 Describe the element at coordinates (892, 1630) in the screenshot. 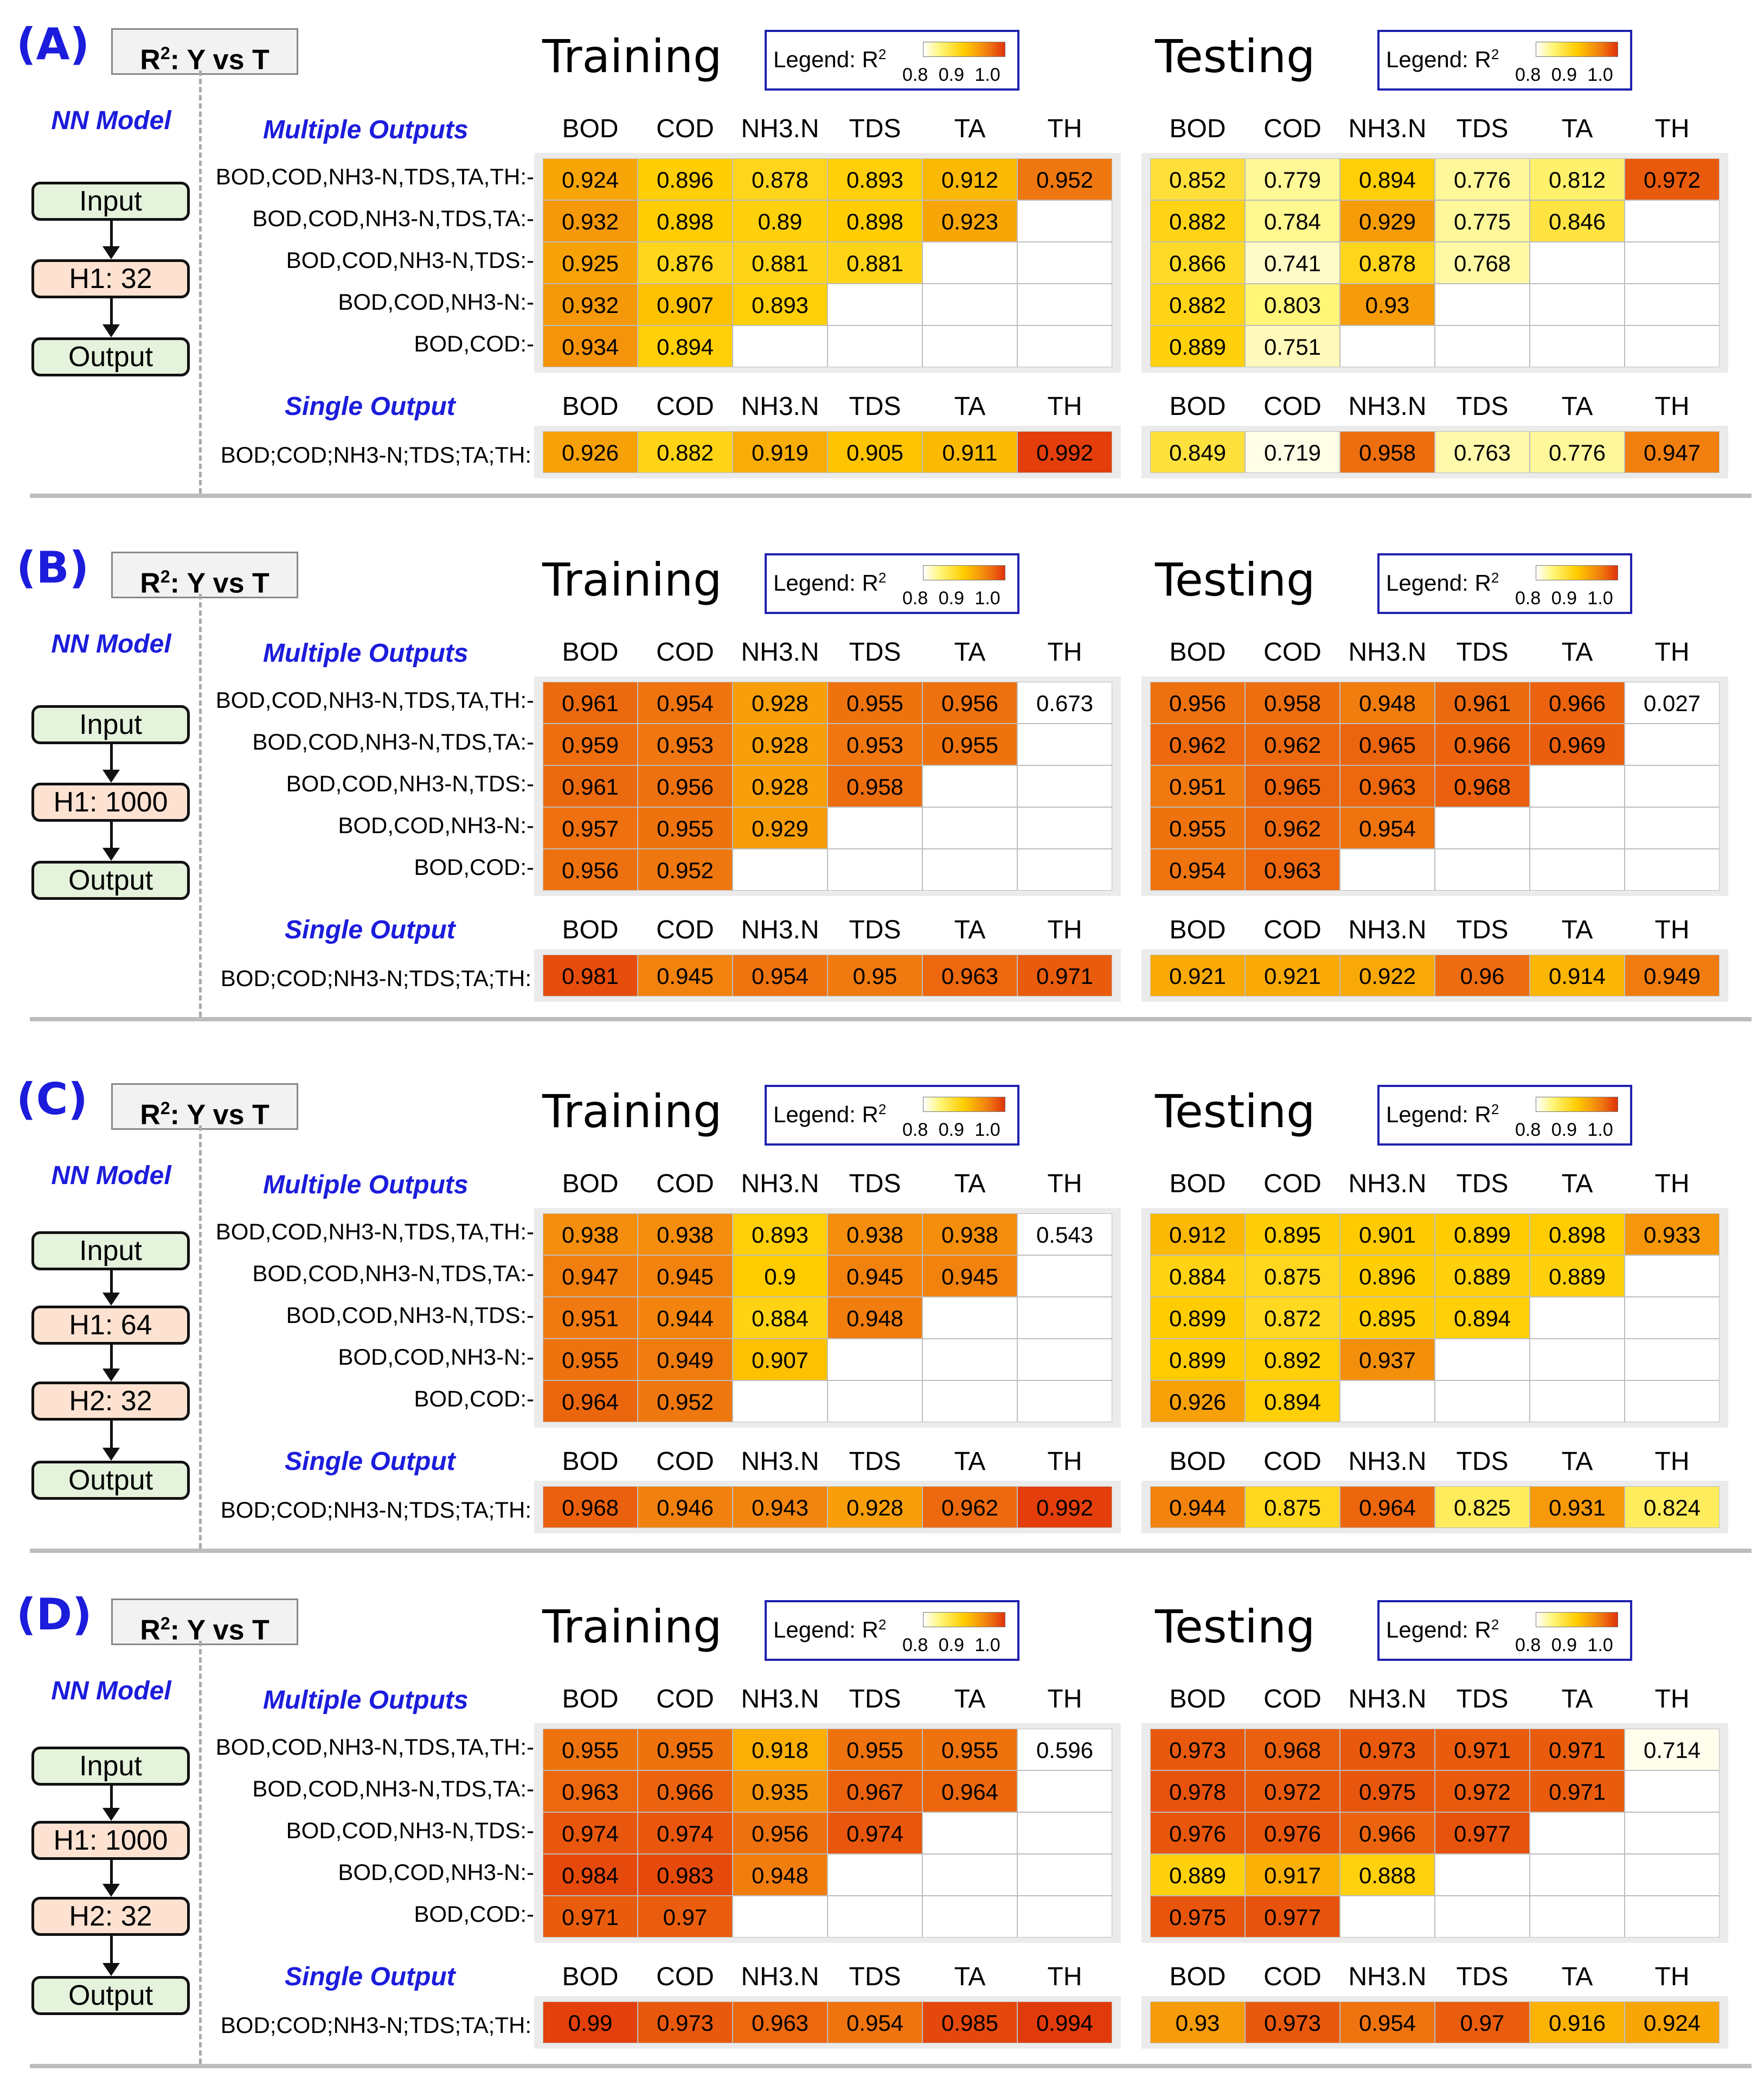

I see `panel-d-training-legend: Legend: R2 0.8 0.9 1.0` at that location.